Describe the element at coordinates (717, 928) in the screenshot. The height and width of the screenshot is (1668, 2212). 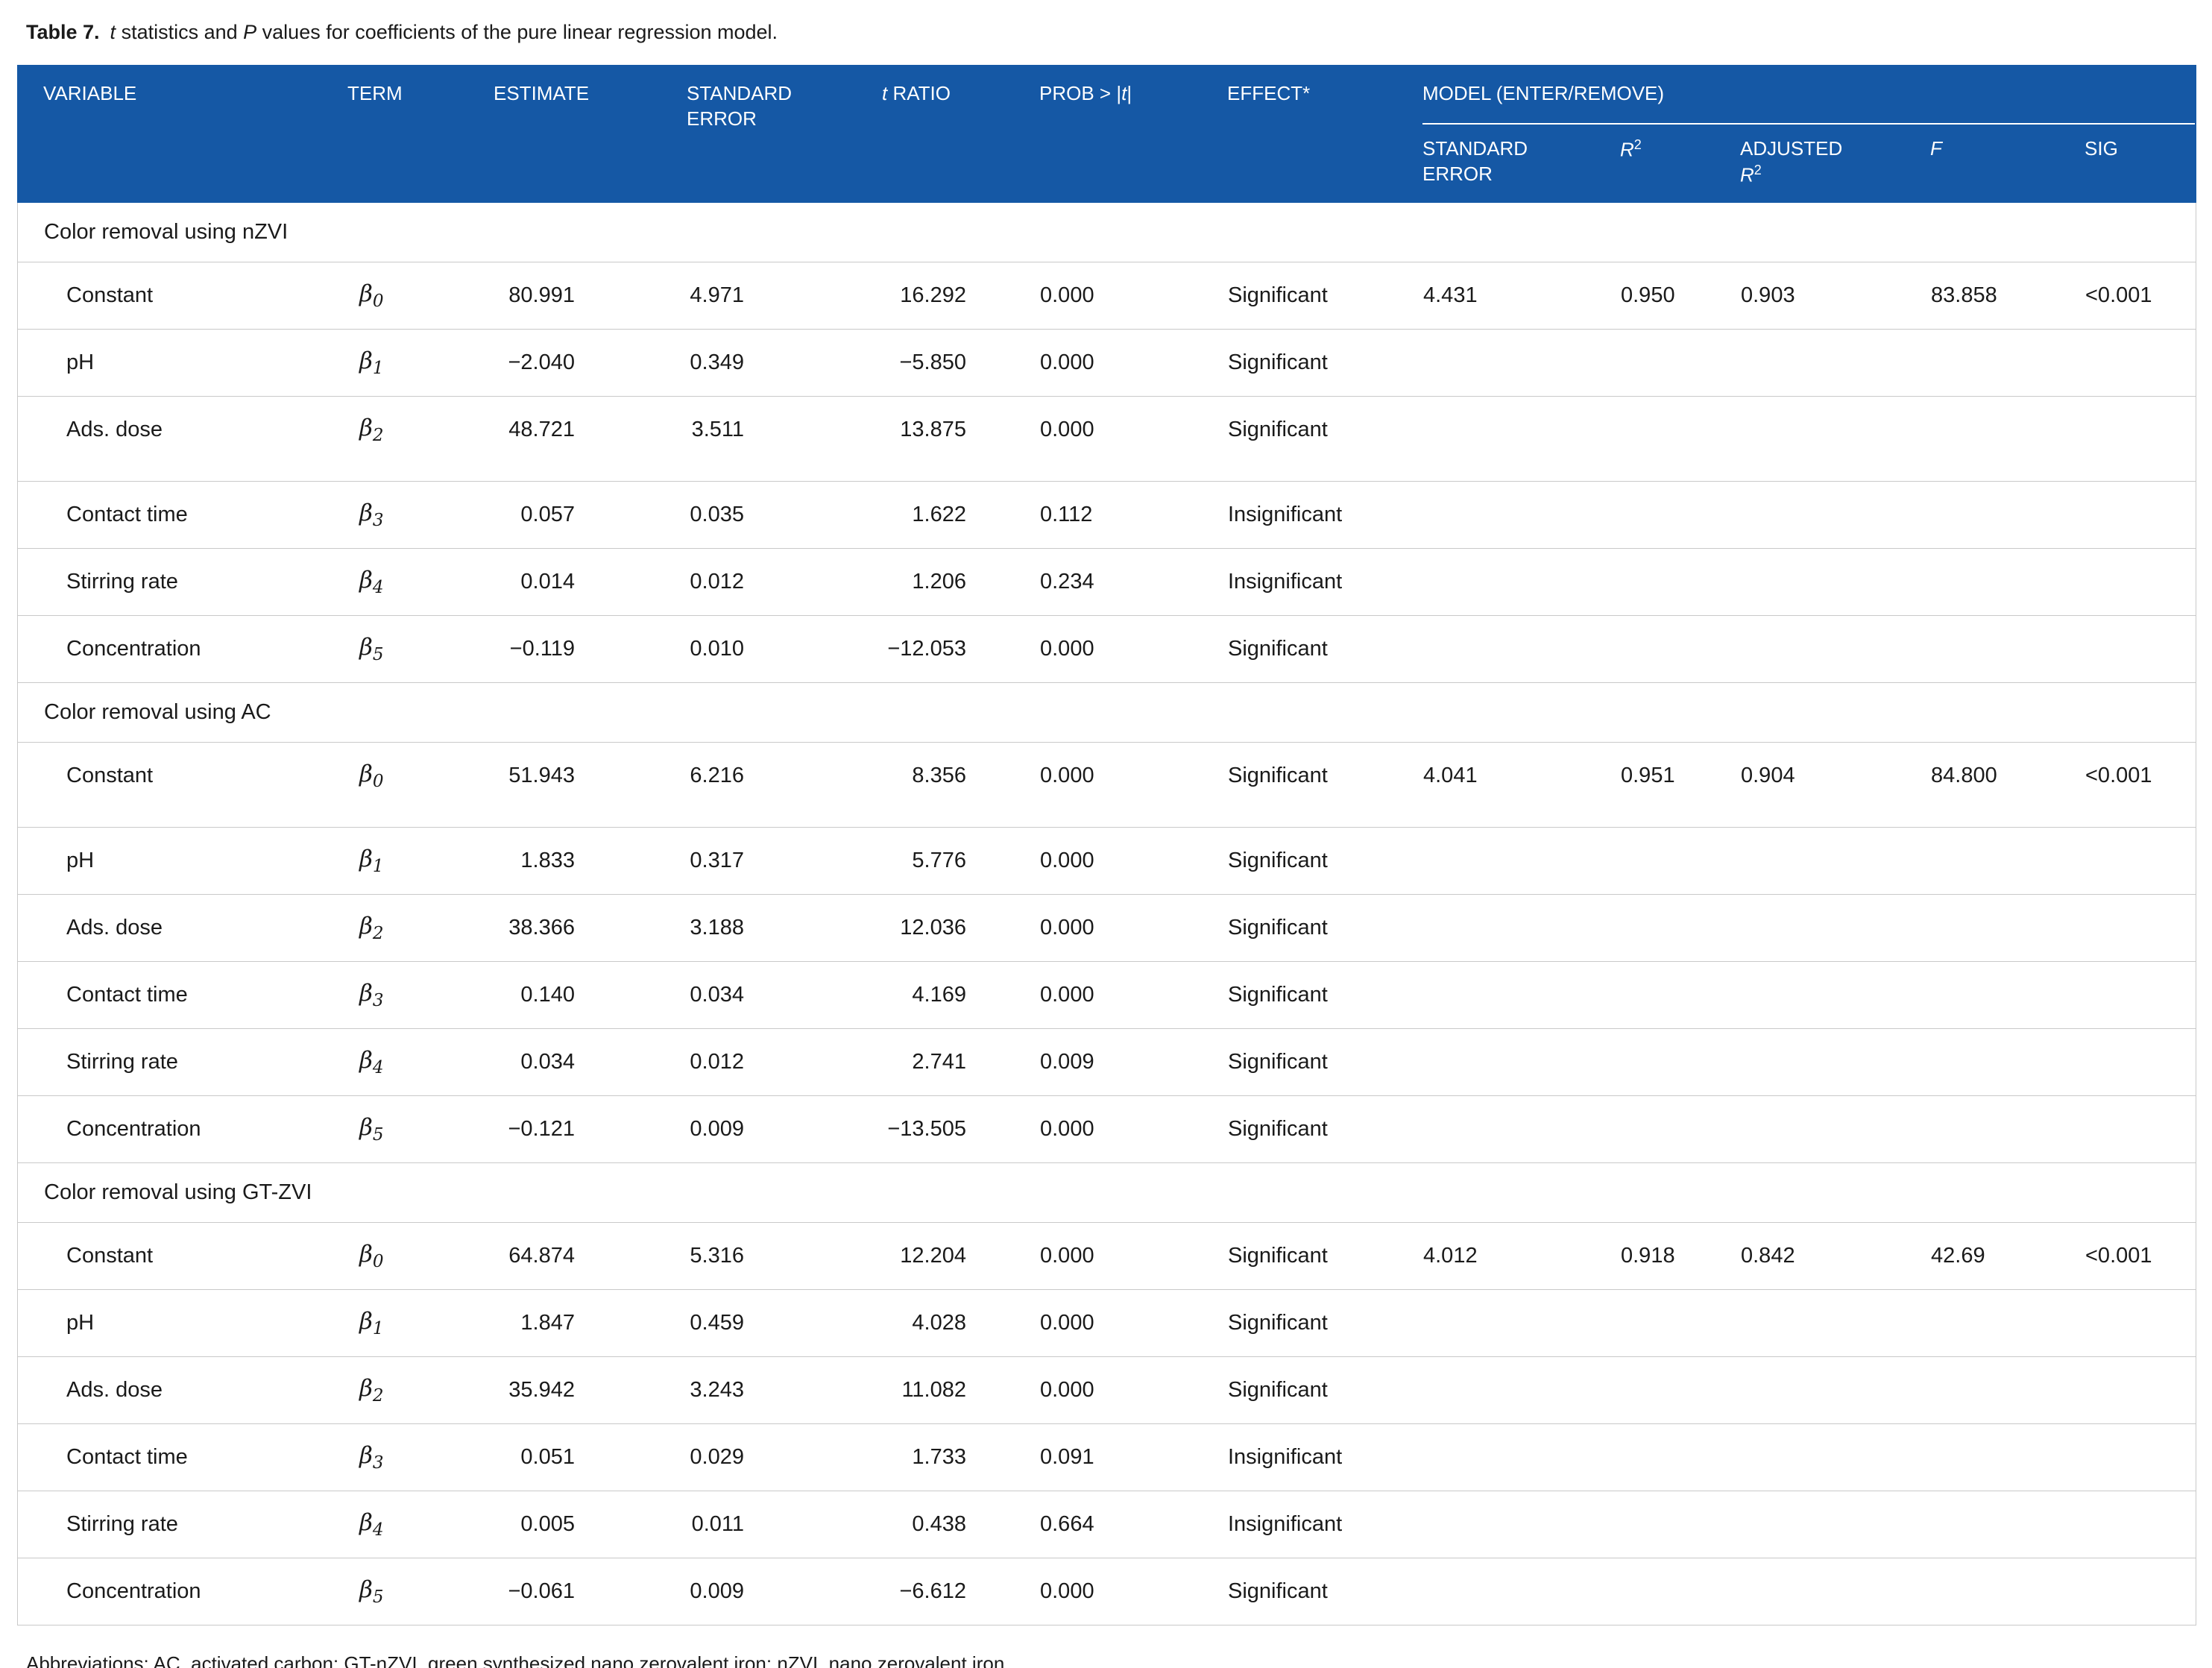
I see `std-error-value: 3.188` at that location.